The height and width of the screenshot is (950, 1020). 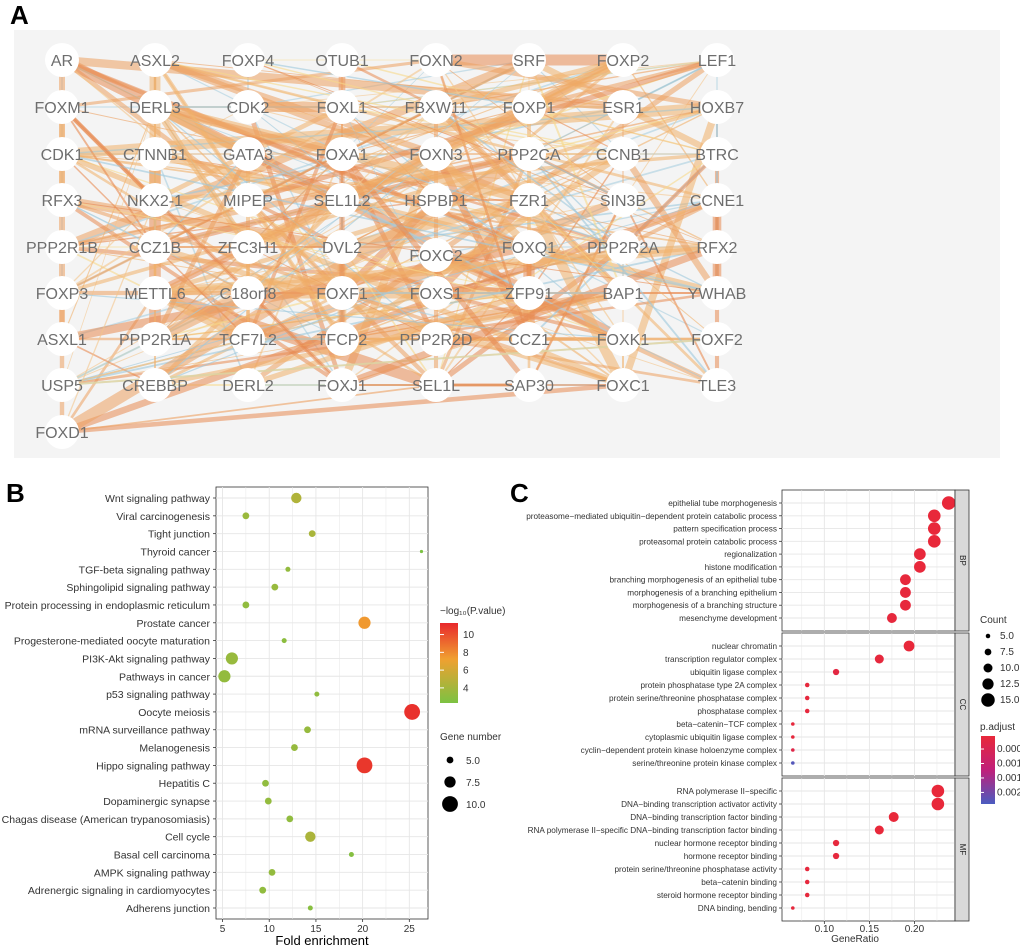 What do you see at coordinates (529, 294) in the screenshot?
I see `network-node-label: ZFP91` at bounding box center [529, 294].